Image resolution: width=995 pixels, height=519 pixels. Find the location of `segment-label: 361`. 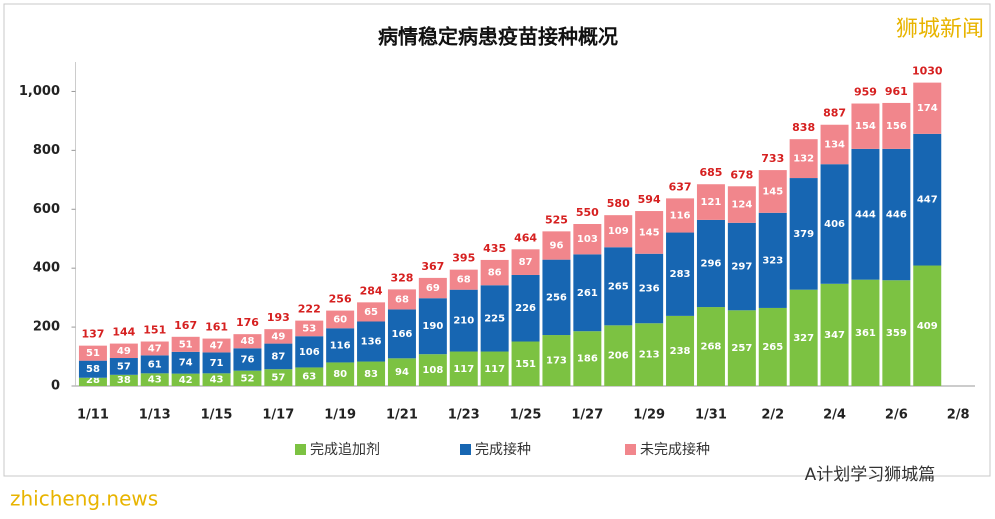

segment-label: 361 is located at coordinates (865, 333).